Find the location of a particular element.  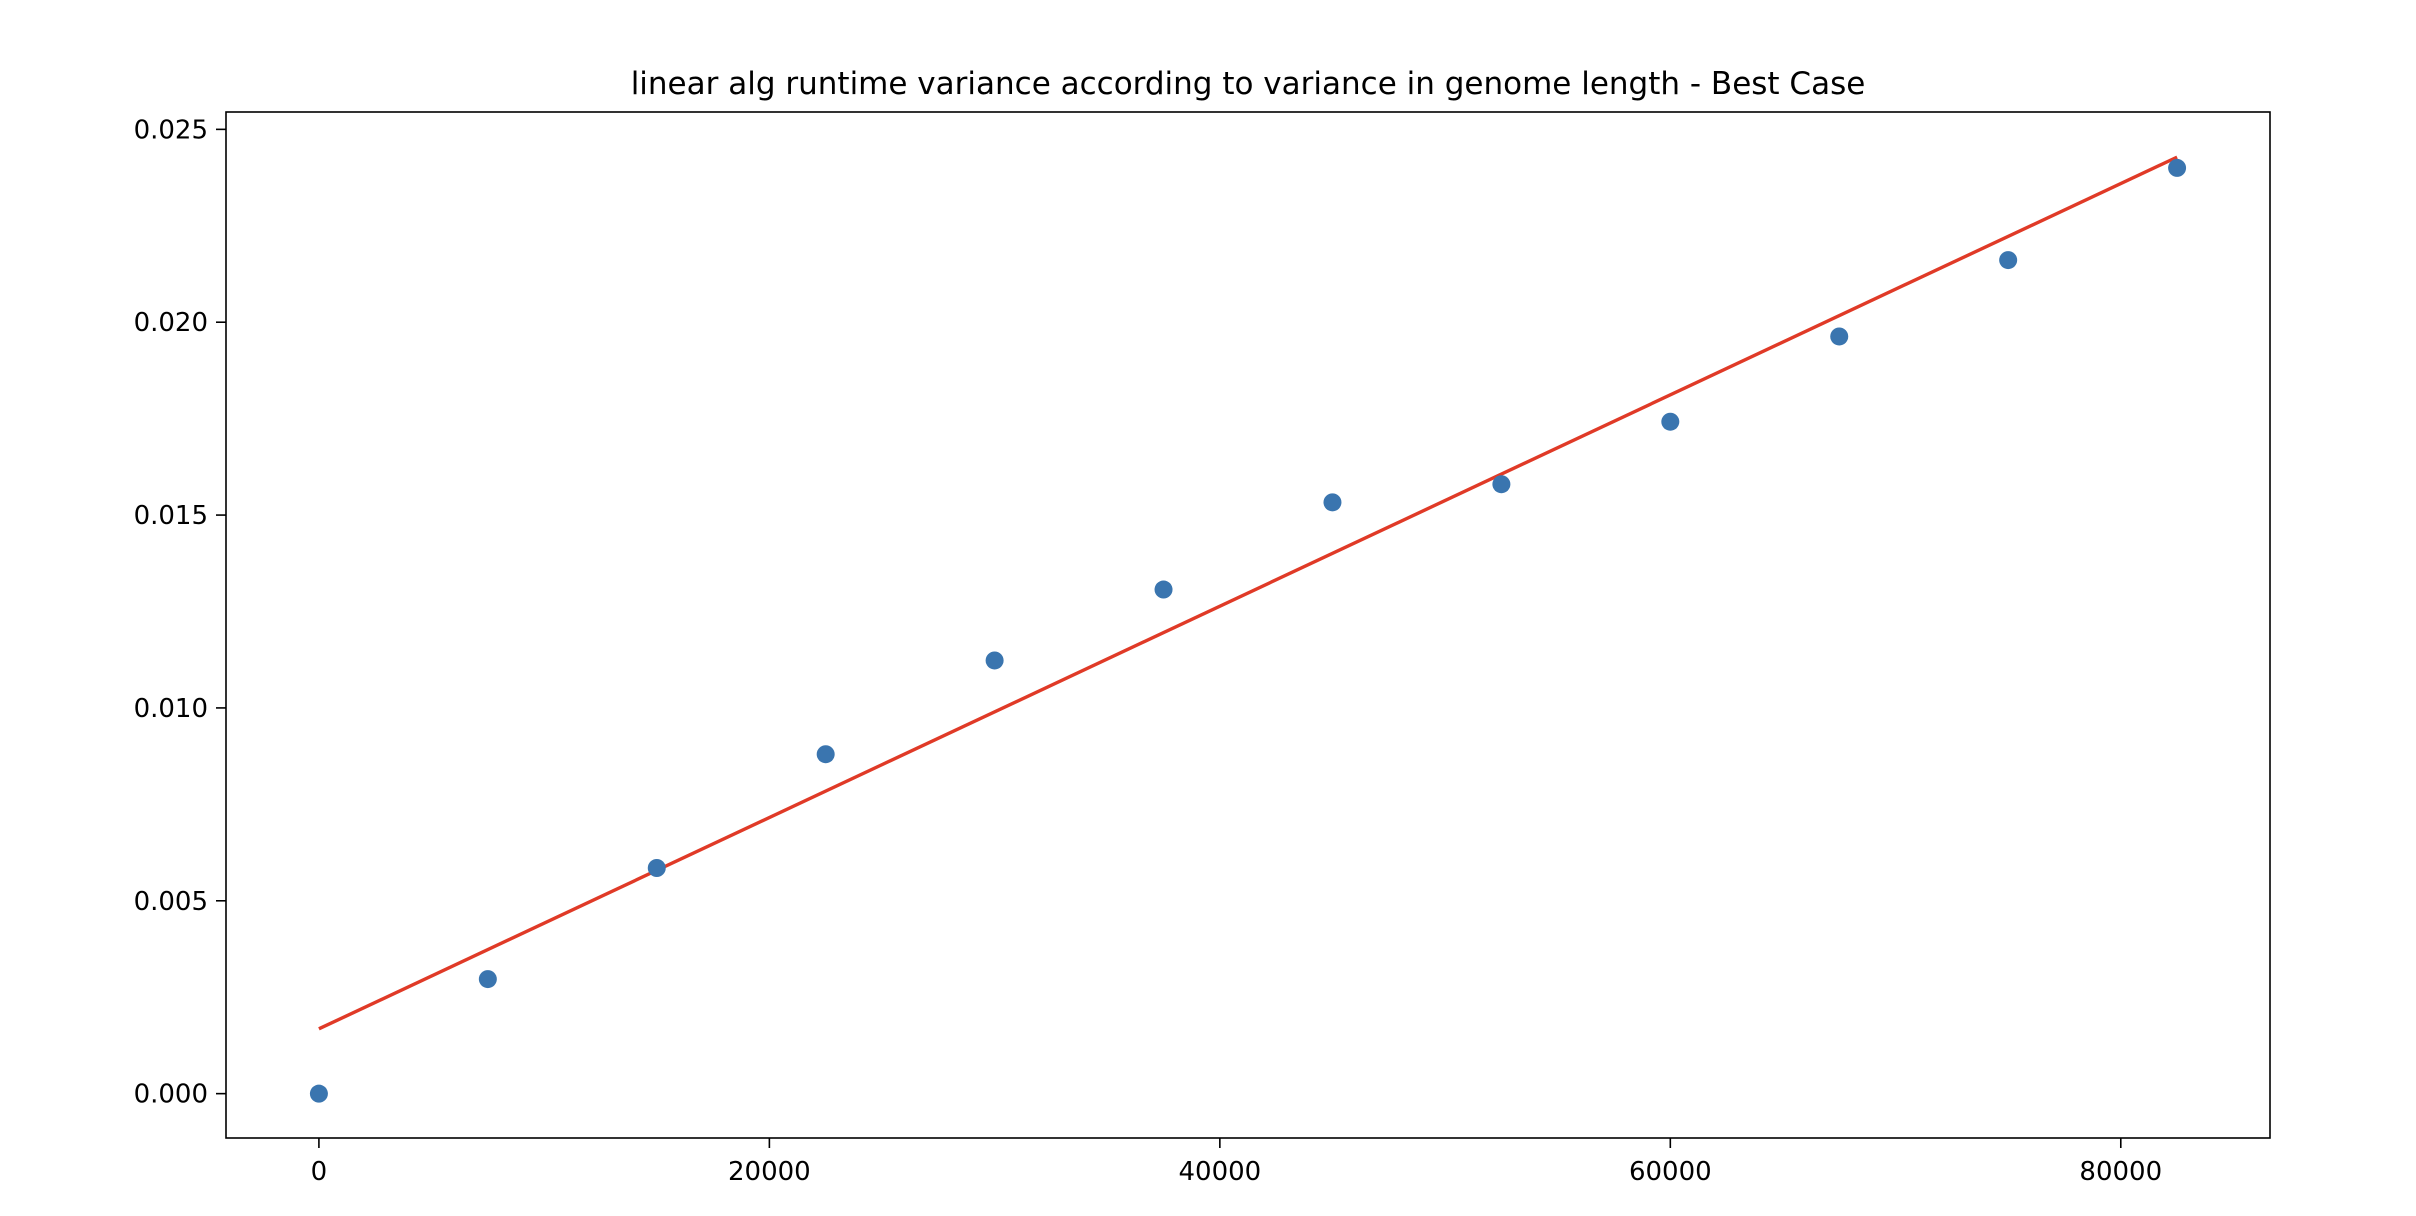

y-tick-label: 0.000 is located at coordinates (171, 1095).